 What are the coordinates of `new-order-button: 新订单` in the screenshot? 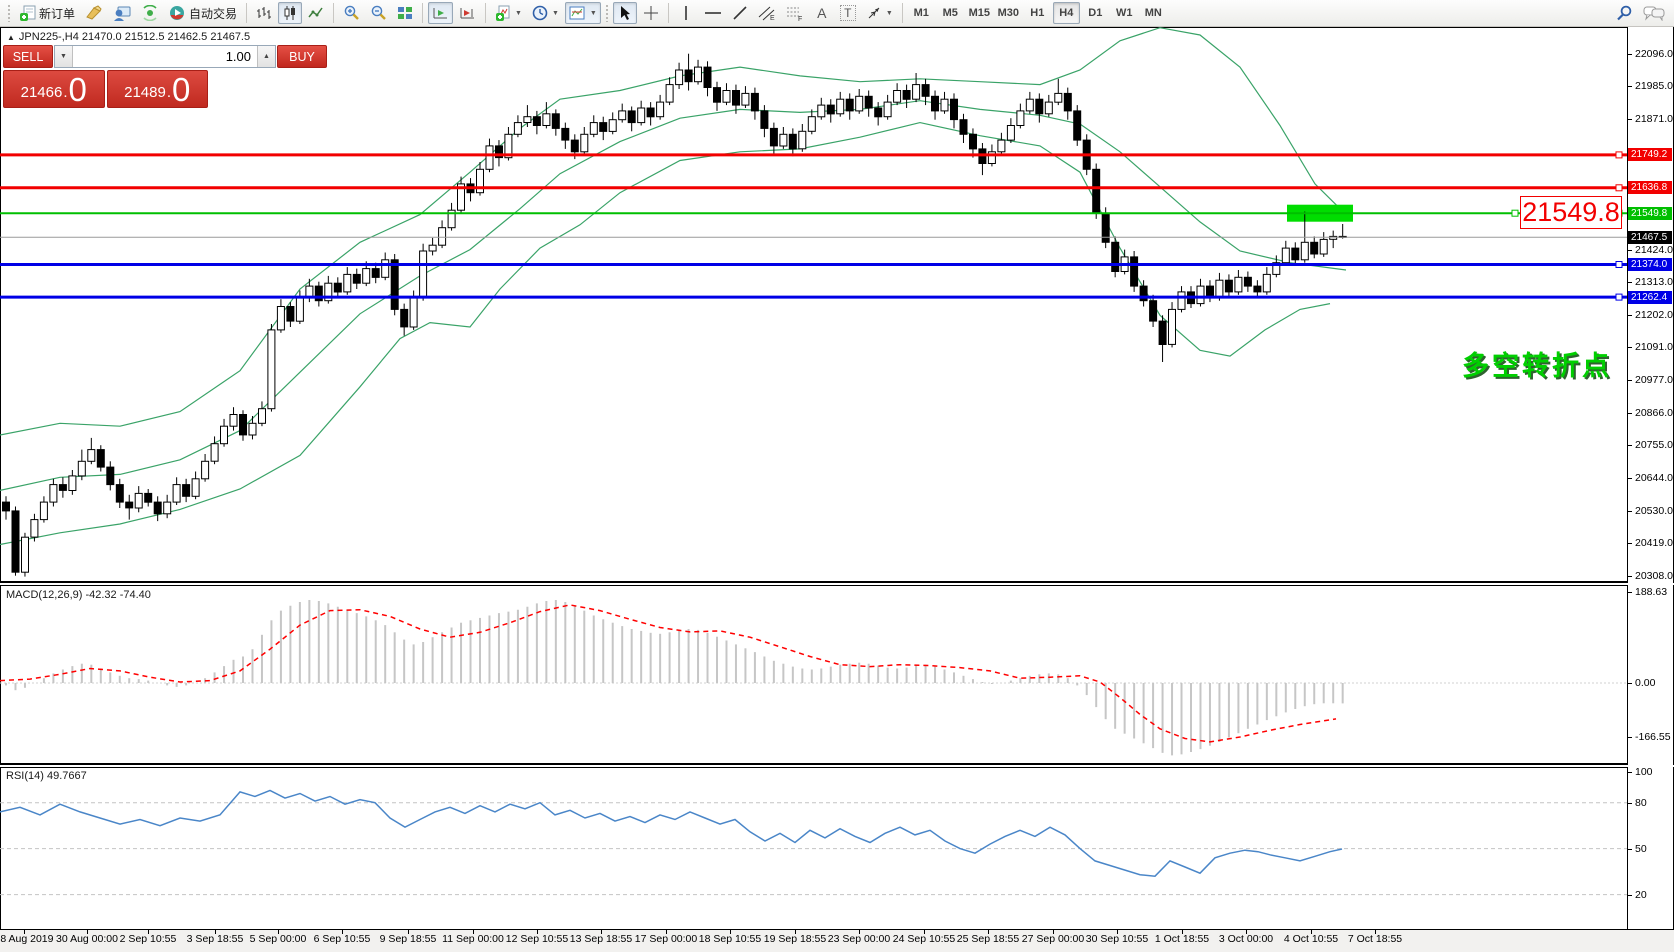 It's located at (47, 13).